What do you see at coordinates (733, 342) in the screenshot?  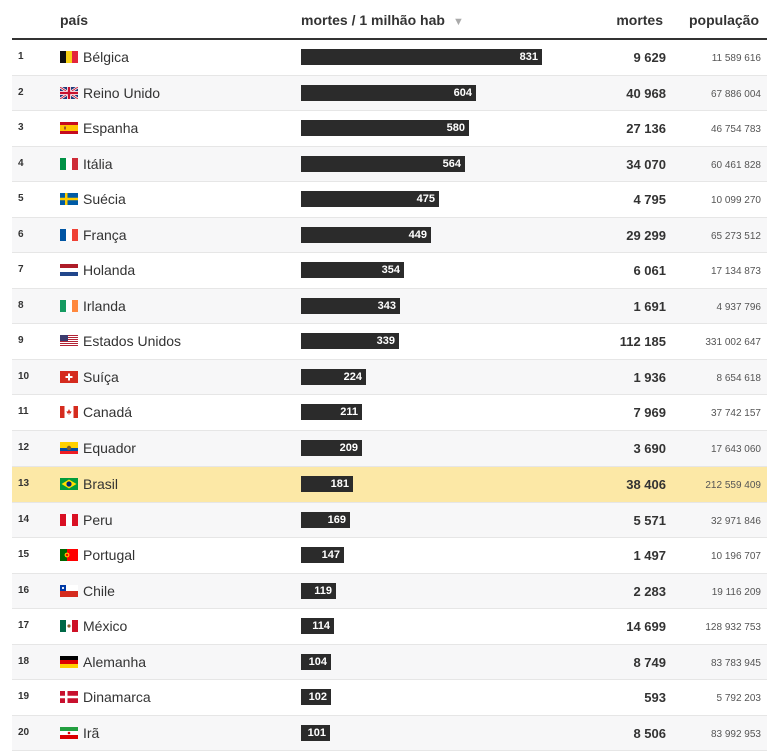 I see `population-value: 331 002 647` at bounding box center [733, 342].